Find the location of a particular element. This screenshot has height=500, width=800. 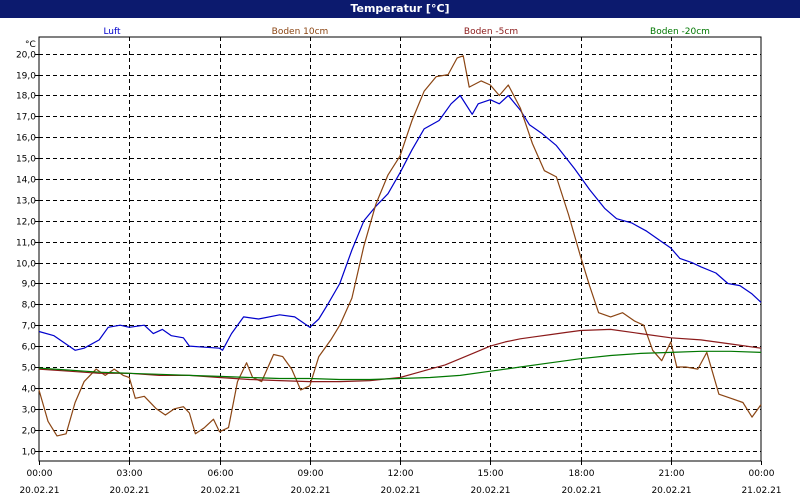

x-tick-time-label: 12:00 is located at coordinates (401, 474).